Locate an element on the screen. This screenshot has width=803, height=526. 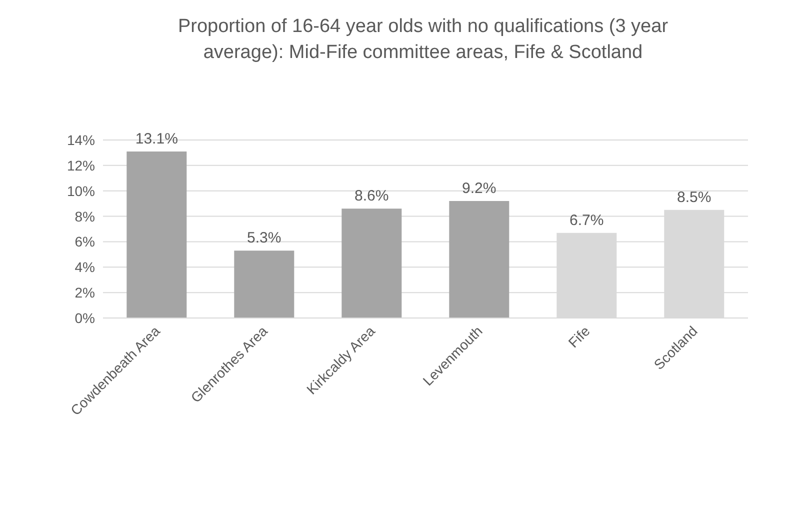
x-tick-label: Fife is located at coordinates (579, 336).